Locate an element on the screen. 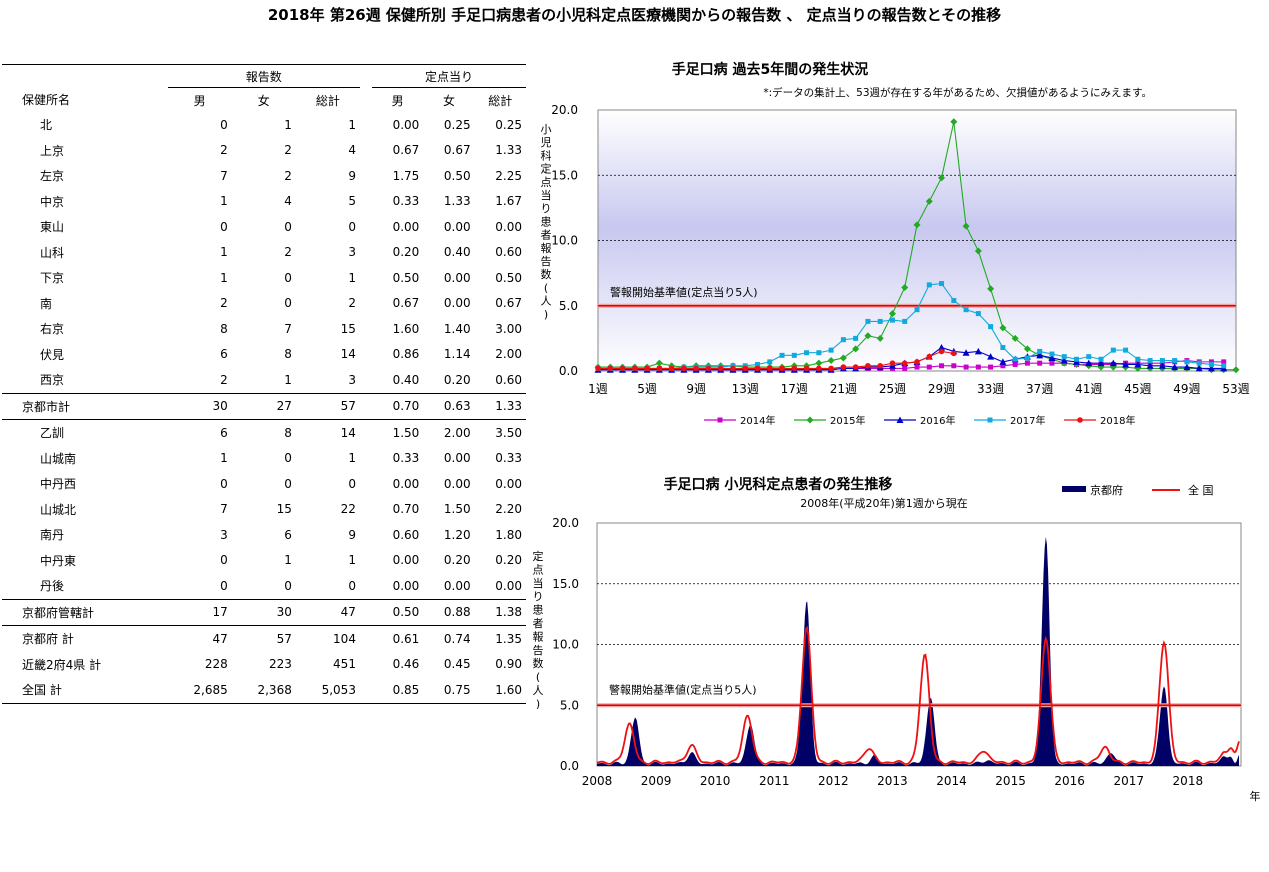 Image resolution: width=1269 pixels, height=872 pixels. cell-female-per: 0.67 is located at coordinates (457, 150).